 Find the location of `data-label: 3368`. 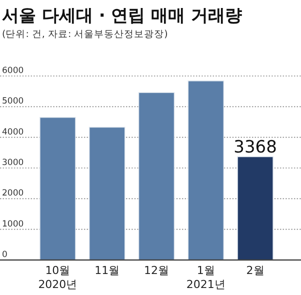

data-label: 3368 is located at coordinates (255, 148).